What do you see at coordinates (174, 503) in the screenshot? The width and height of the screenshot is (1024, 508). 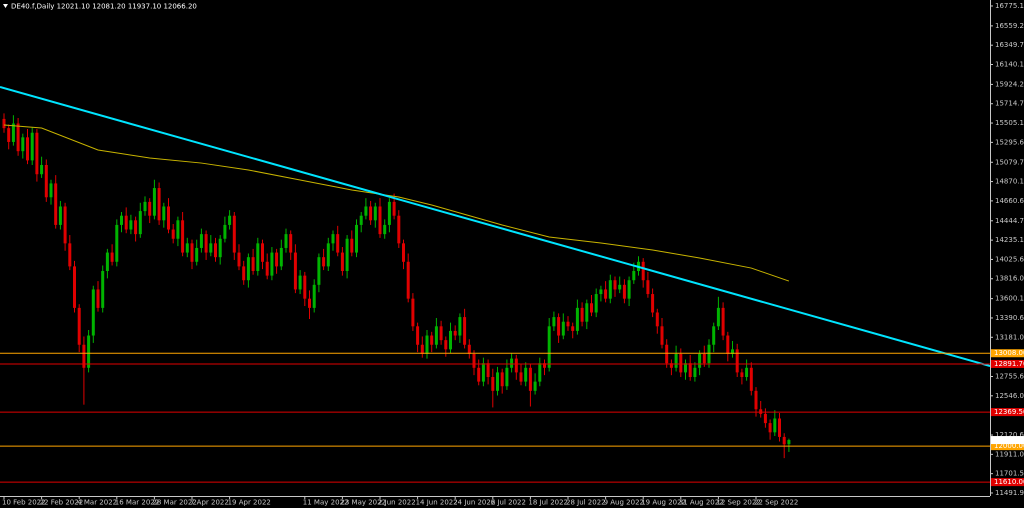 I see `x-tick-label: 28 Mar 2022` at bounding box center [174, 503].